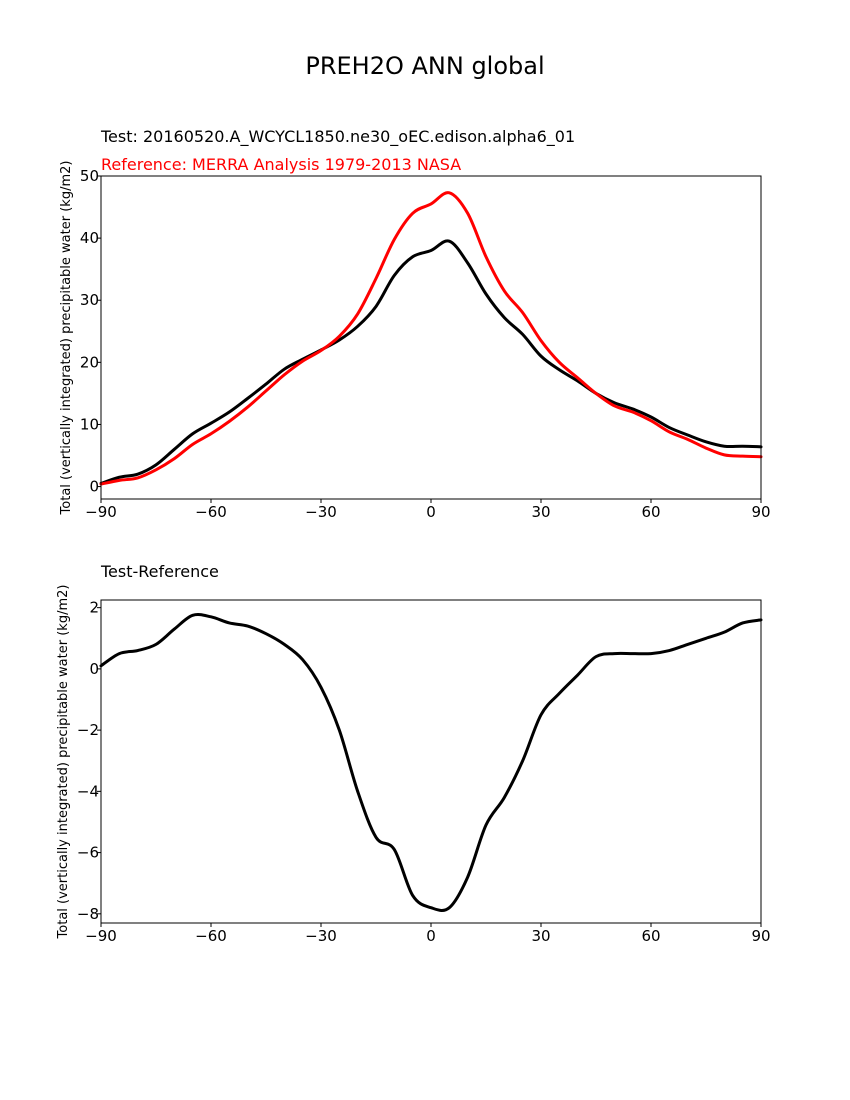 Image resolution: width=850 pixels, height=1100 pixels. What do you see at coordinates (94, 487) in the screenshot?
I see `top-chart-y-tick-label: 0` at bounding box center [94, 487].